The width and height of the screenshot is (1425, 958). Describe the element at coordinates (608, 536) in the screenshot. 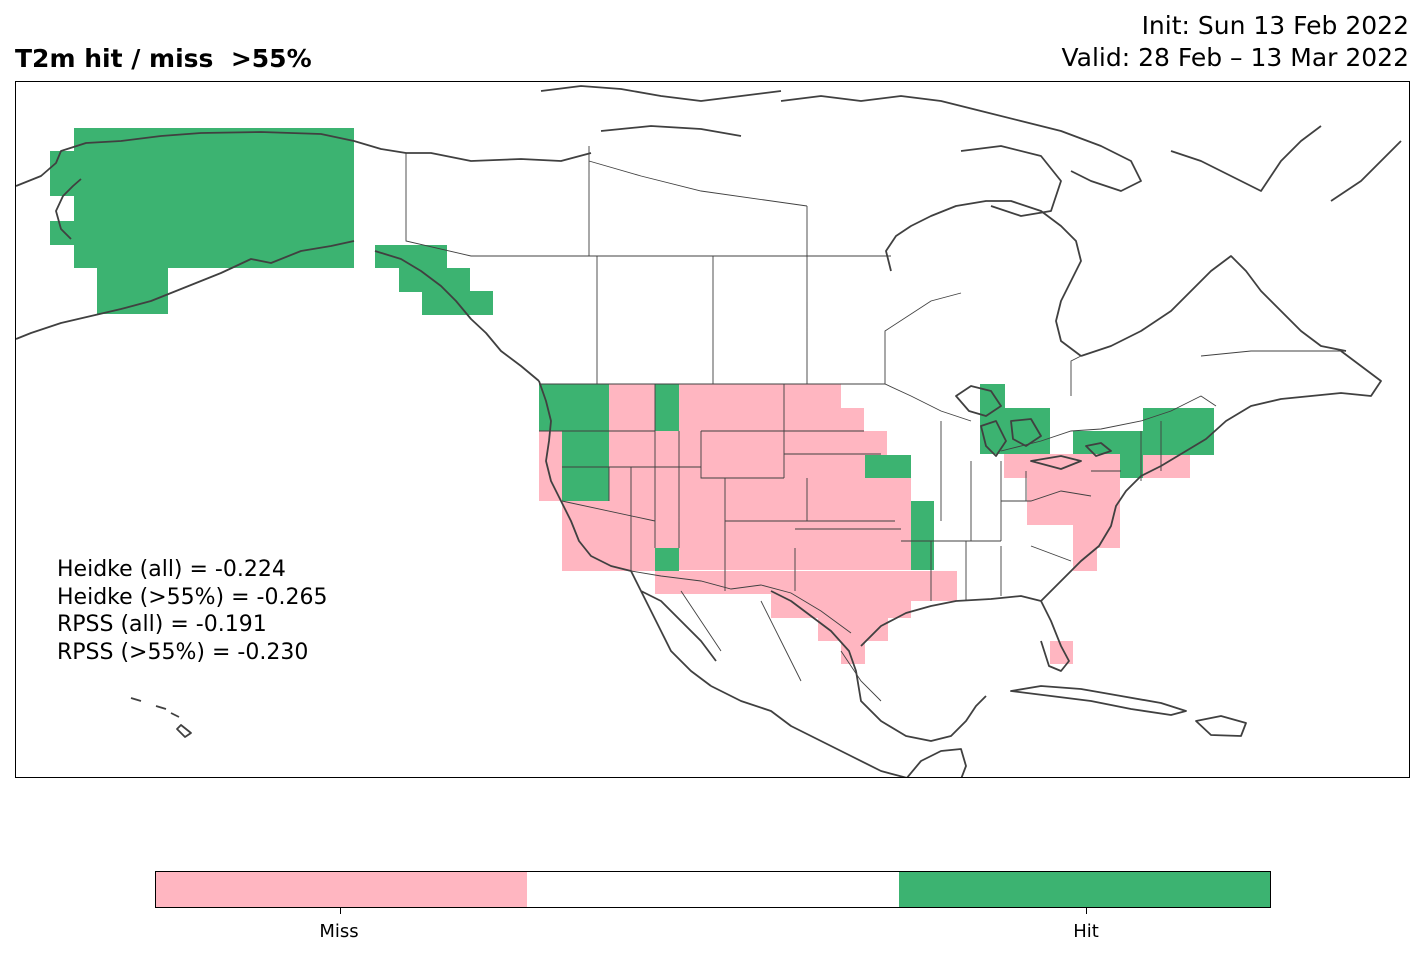

I see `miss-cell-california` at that location.